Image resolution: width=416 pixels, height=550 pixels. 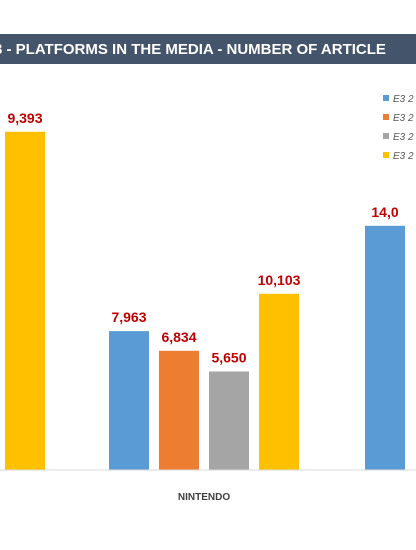 I want to click on legend: E3 2 E3 2 E3 2 E3 2, so click(x=398, y=128).